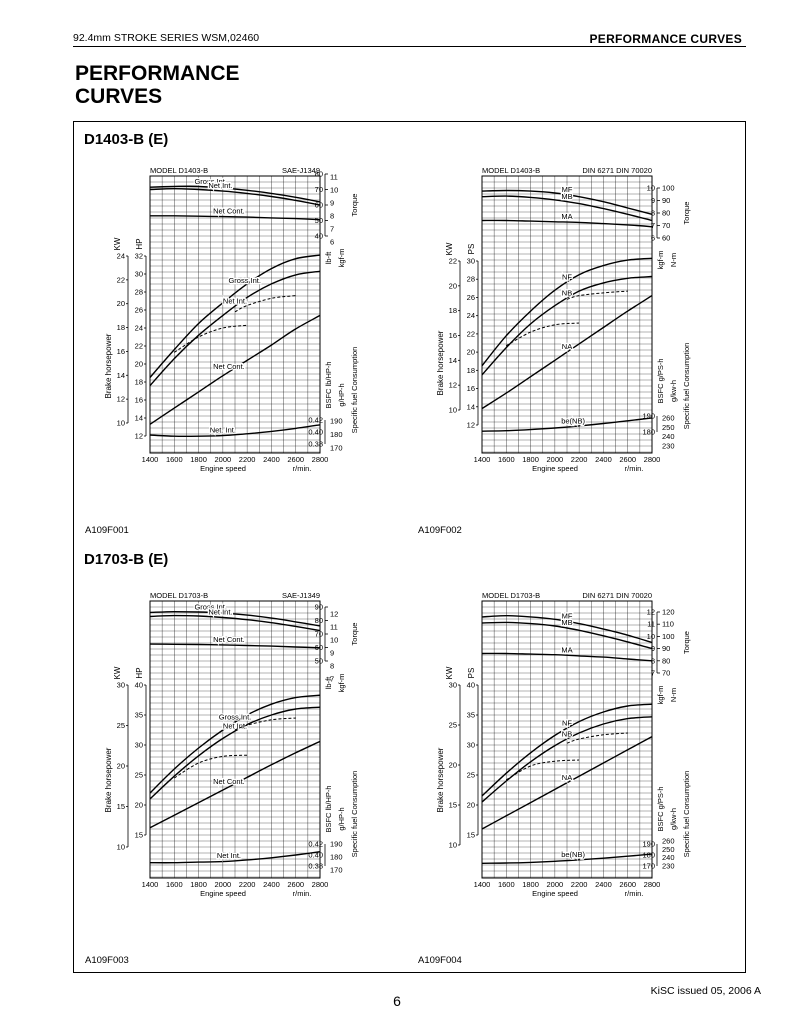  What do you see at coordinates (223, 430) in the screenshot?
I see `series-label: Net. Int.` at bounding box center [223, 430].